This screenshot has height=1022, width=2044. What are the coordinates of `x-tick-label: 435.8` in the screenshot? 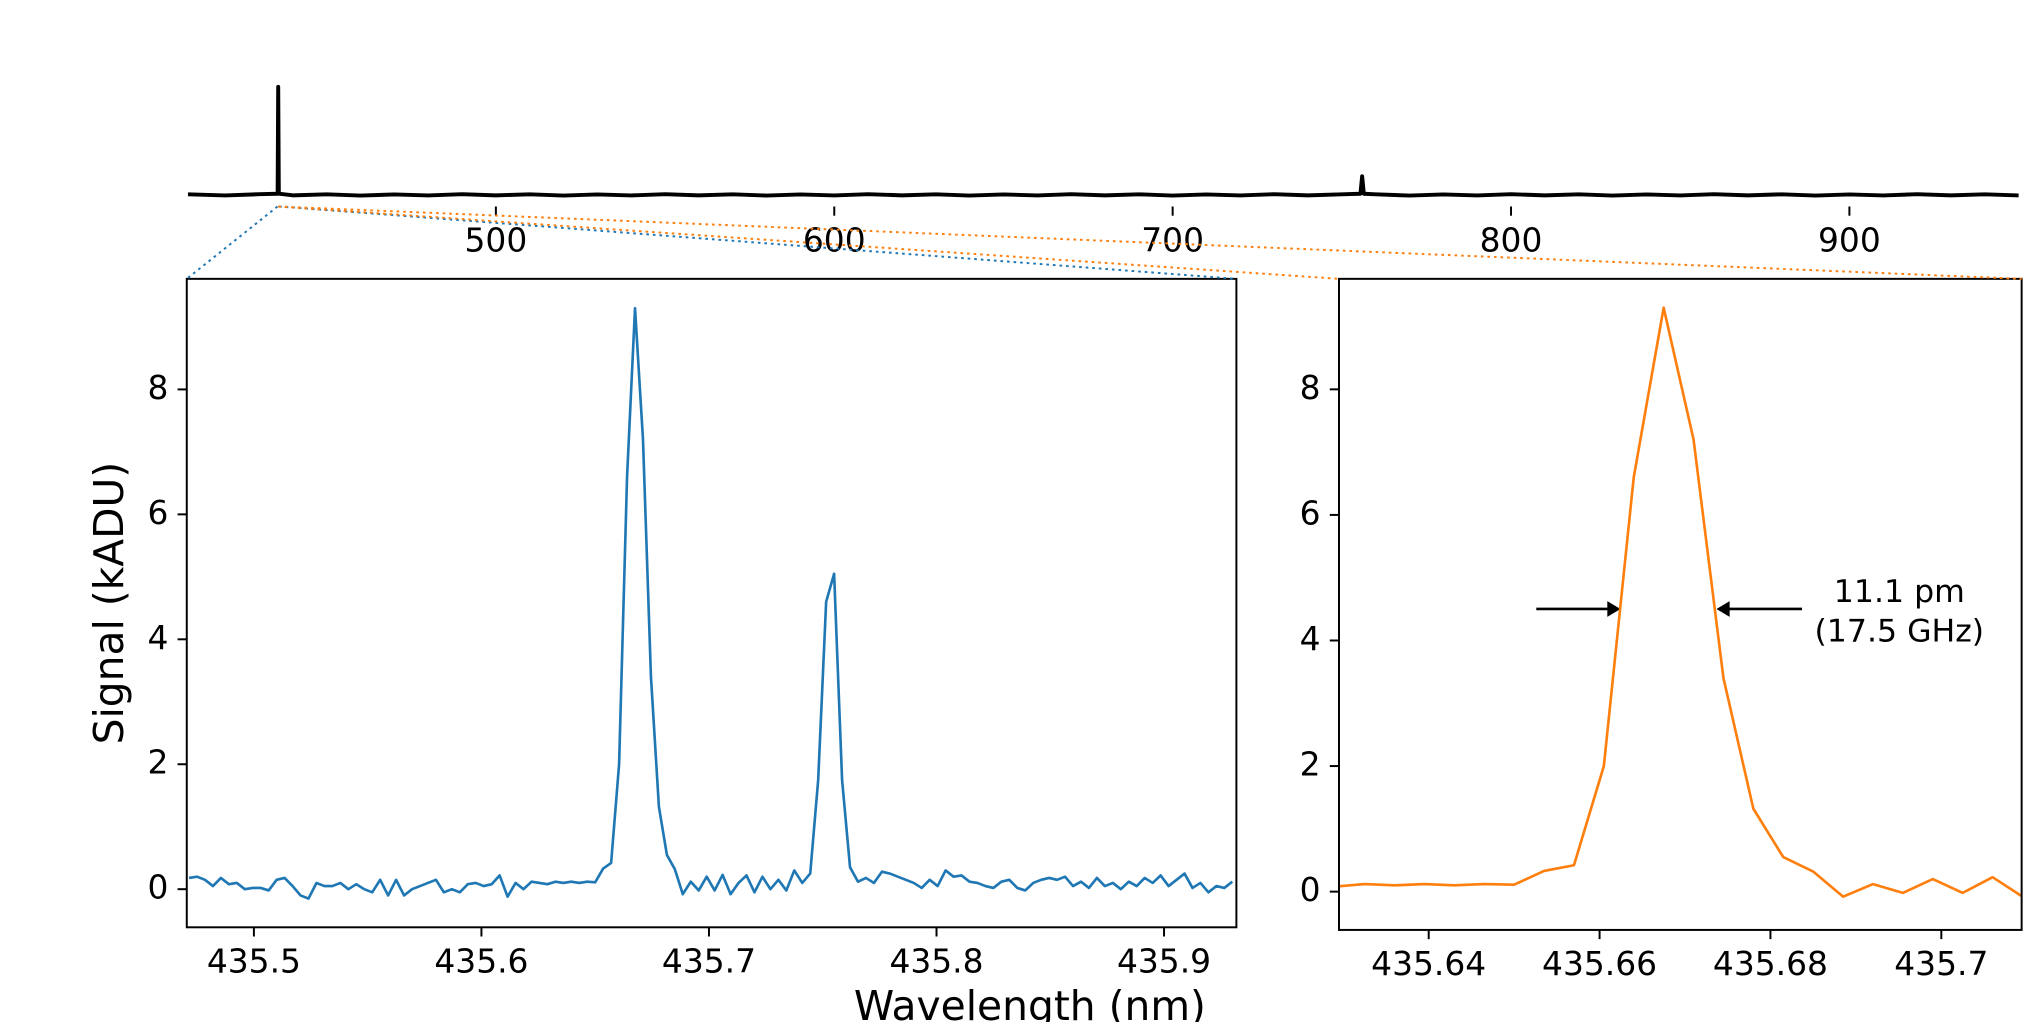 It's located at (936, 960).